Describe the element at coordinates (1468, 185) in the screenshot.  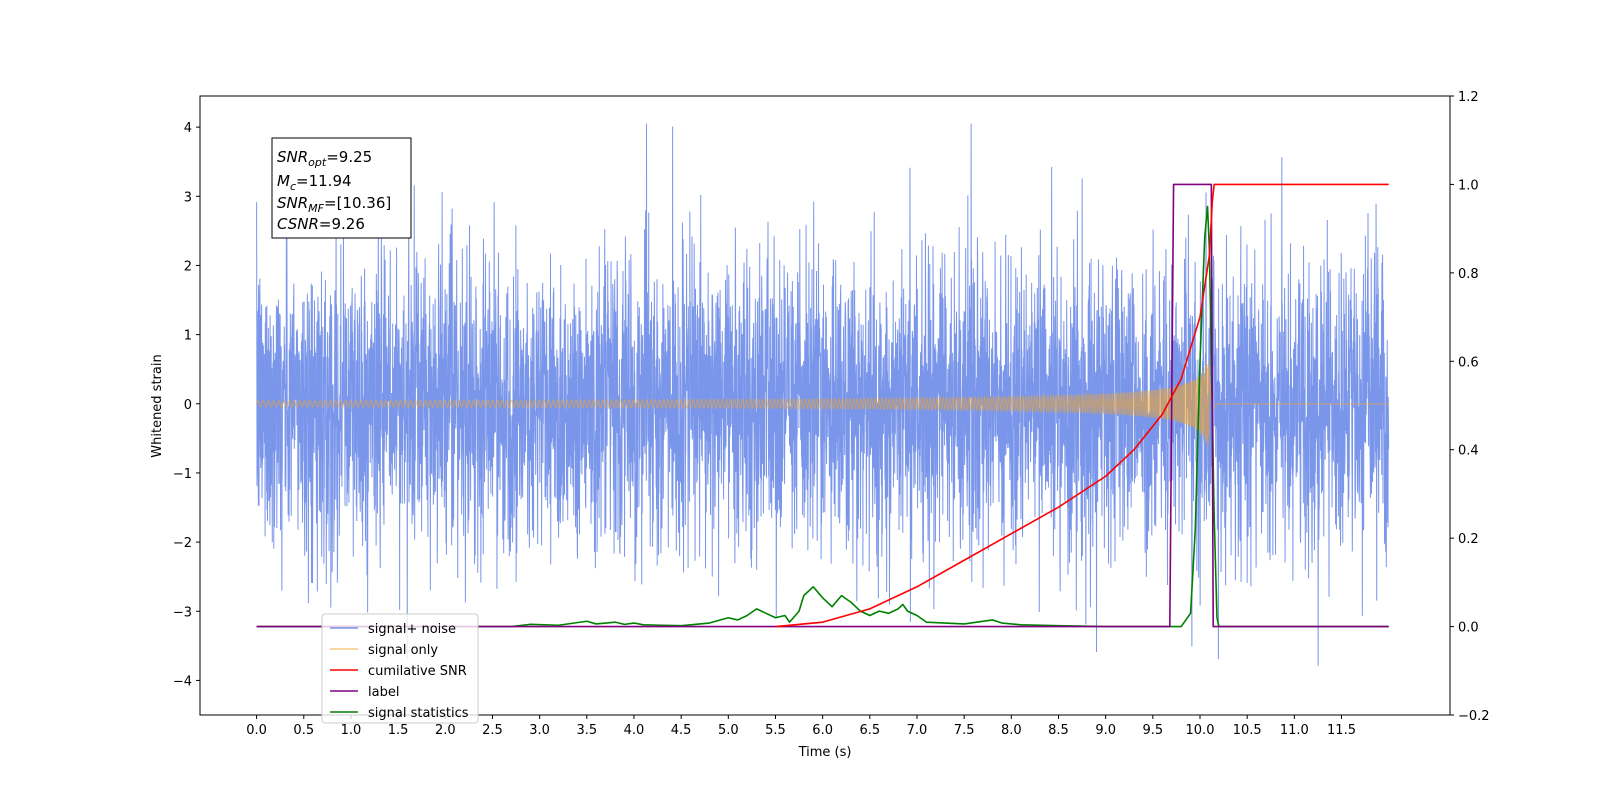
I see `y-right-tick-label: 1.0` at that location.